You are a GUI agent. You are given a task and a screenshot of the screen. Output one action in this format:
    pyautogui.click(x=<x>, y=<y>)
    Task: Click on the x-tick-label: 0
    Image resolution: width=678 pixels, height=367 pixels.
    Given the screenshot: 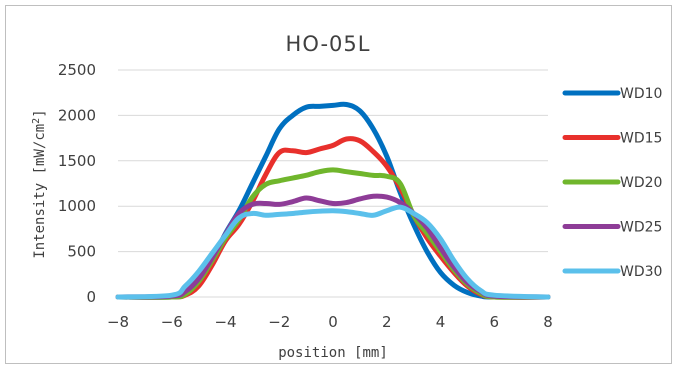 What is the action you would take?
    pyautogui.click(x=333, y=322)
    